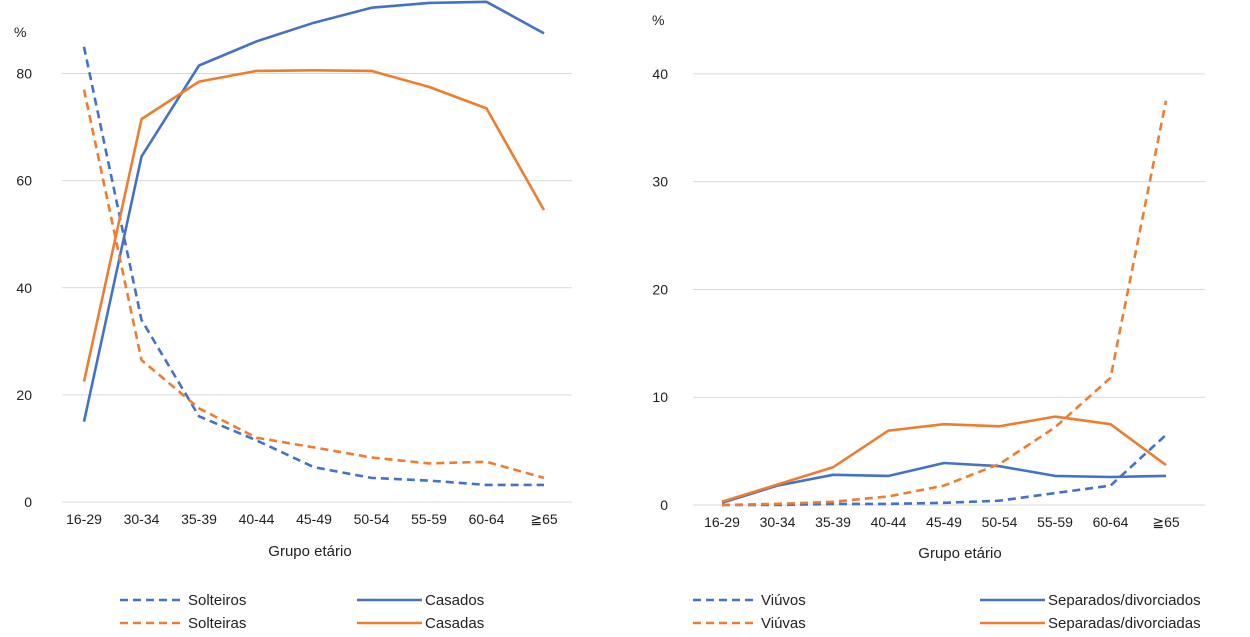  Describe the element at coordinates (302, 612) in the screenshot. I see `legend: Solteiros Casados Solteiras Casadas` at that location.